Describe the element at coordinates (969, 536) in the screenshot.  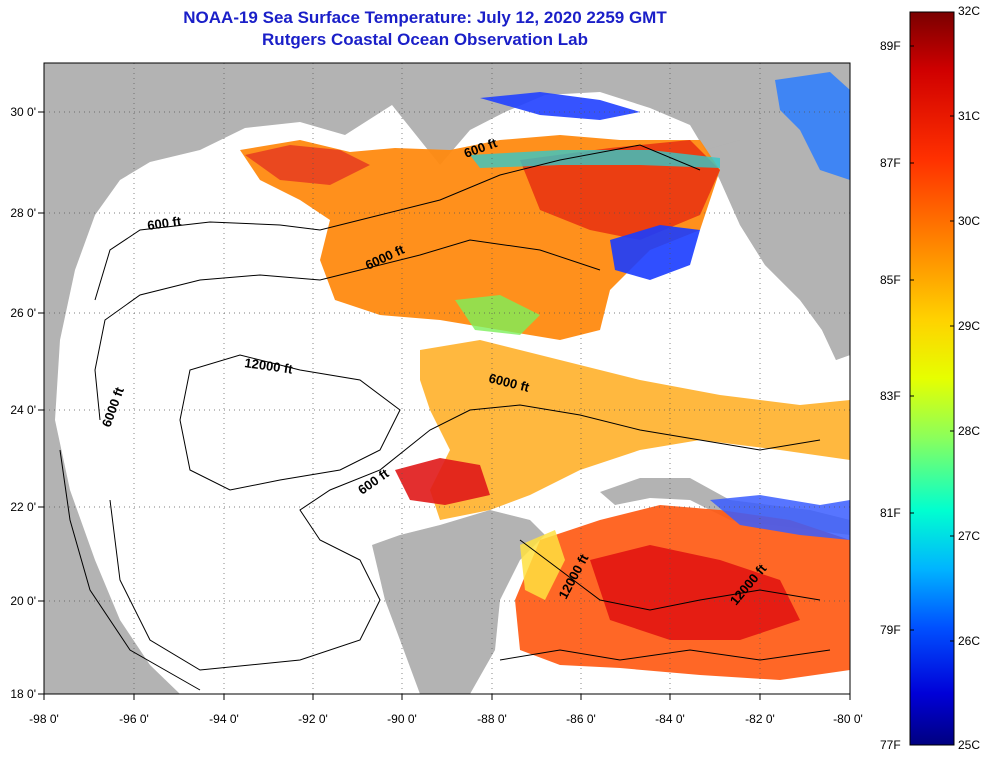
I see `colorbar-celsius-label: 27C` at that location.